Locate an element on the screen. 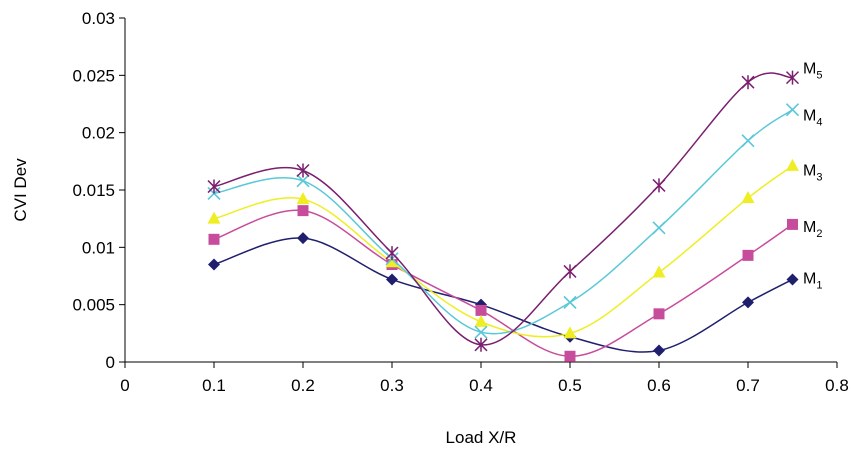 The image size is (866, 453). x-tick-label: 0.6 is located at coordinates (659, 385).